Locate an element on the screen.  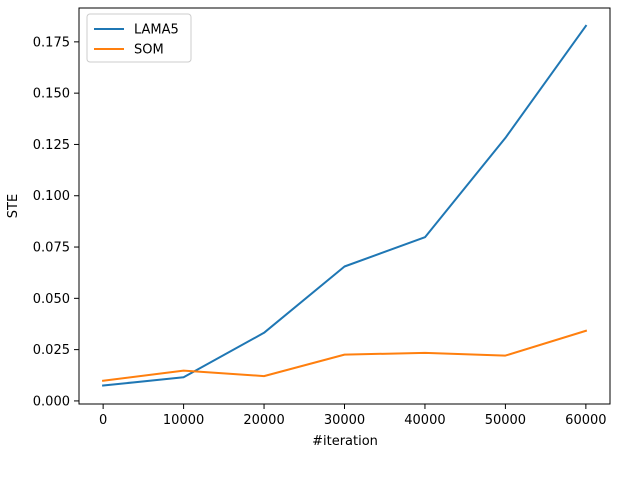
y-axis: 0.000 0.025 0.050 0.075 0.100 0.125 0.150 0.175 is located at coordinates (56, 222).